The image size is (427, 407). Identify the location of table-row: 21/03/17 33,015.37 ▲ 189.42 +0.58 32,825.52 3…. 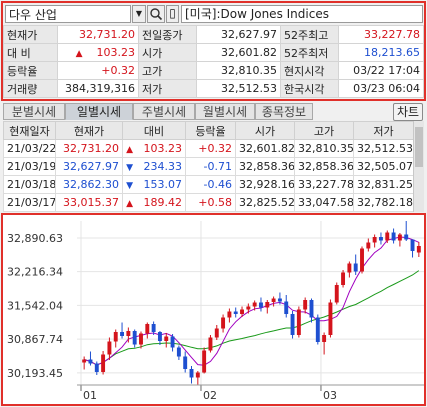
(208, 202).